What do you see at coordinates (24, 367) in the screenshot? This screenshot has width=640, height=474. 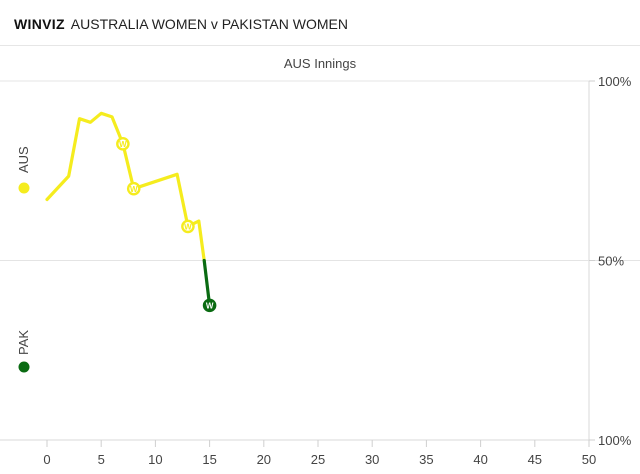 I see `team-dot-bottom` at bounding box center [24, 367].